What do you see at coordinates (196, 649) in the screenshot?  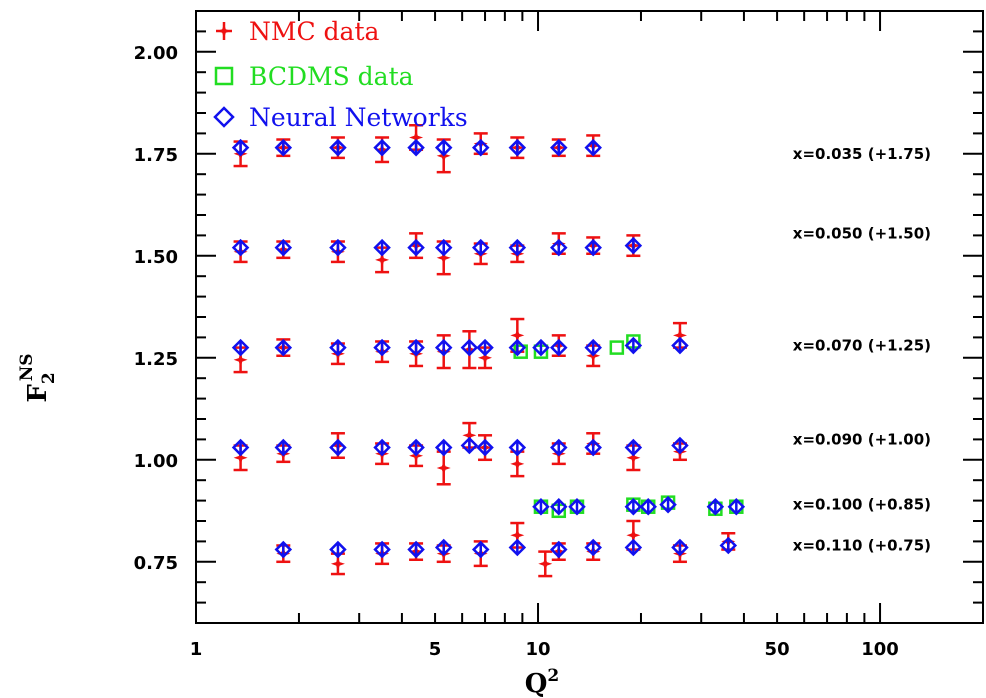 I see `x-tick-label: 1` at bounding box center [196, 649].